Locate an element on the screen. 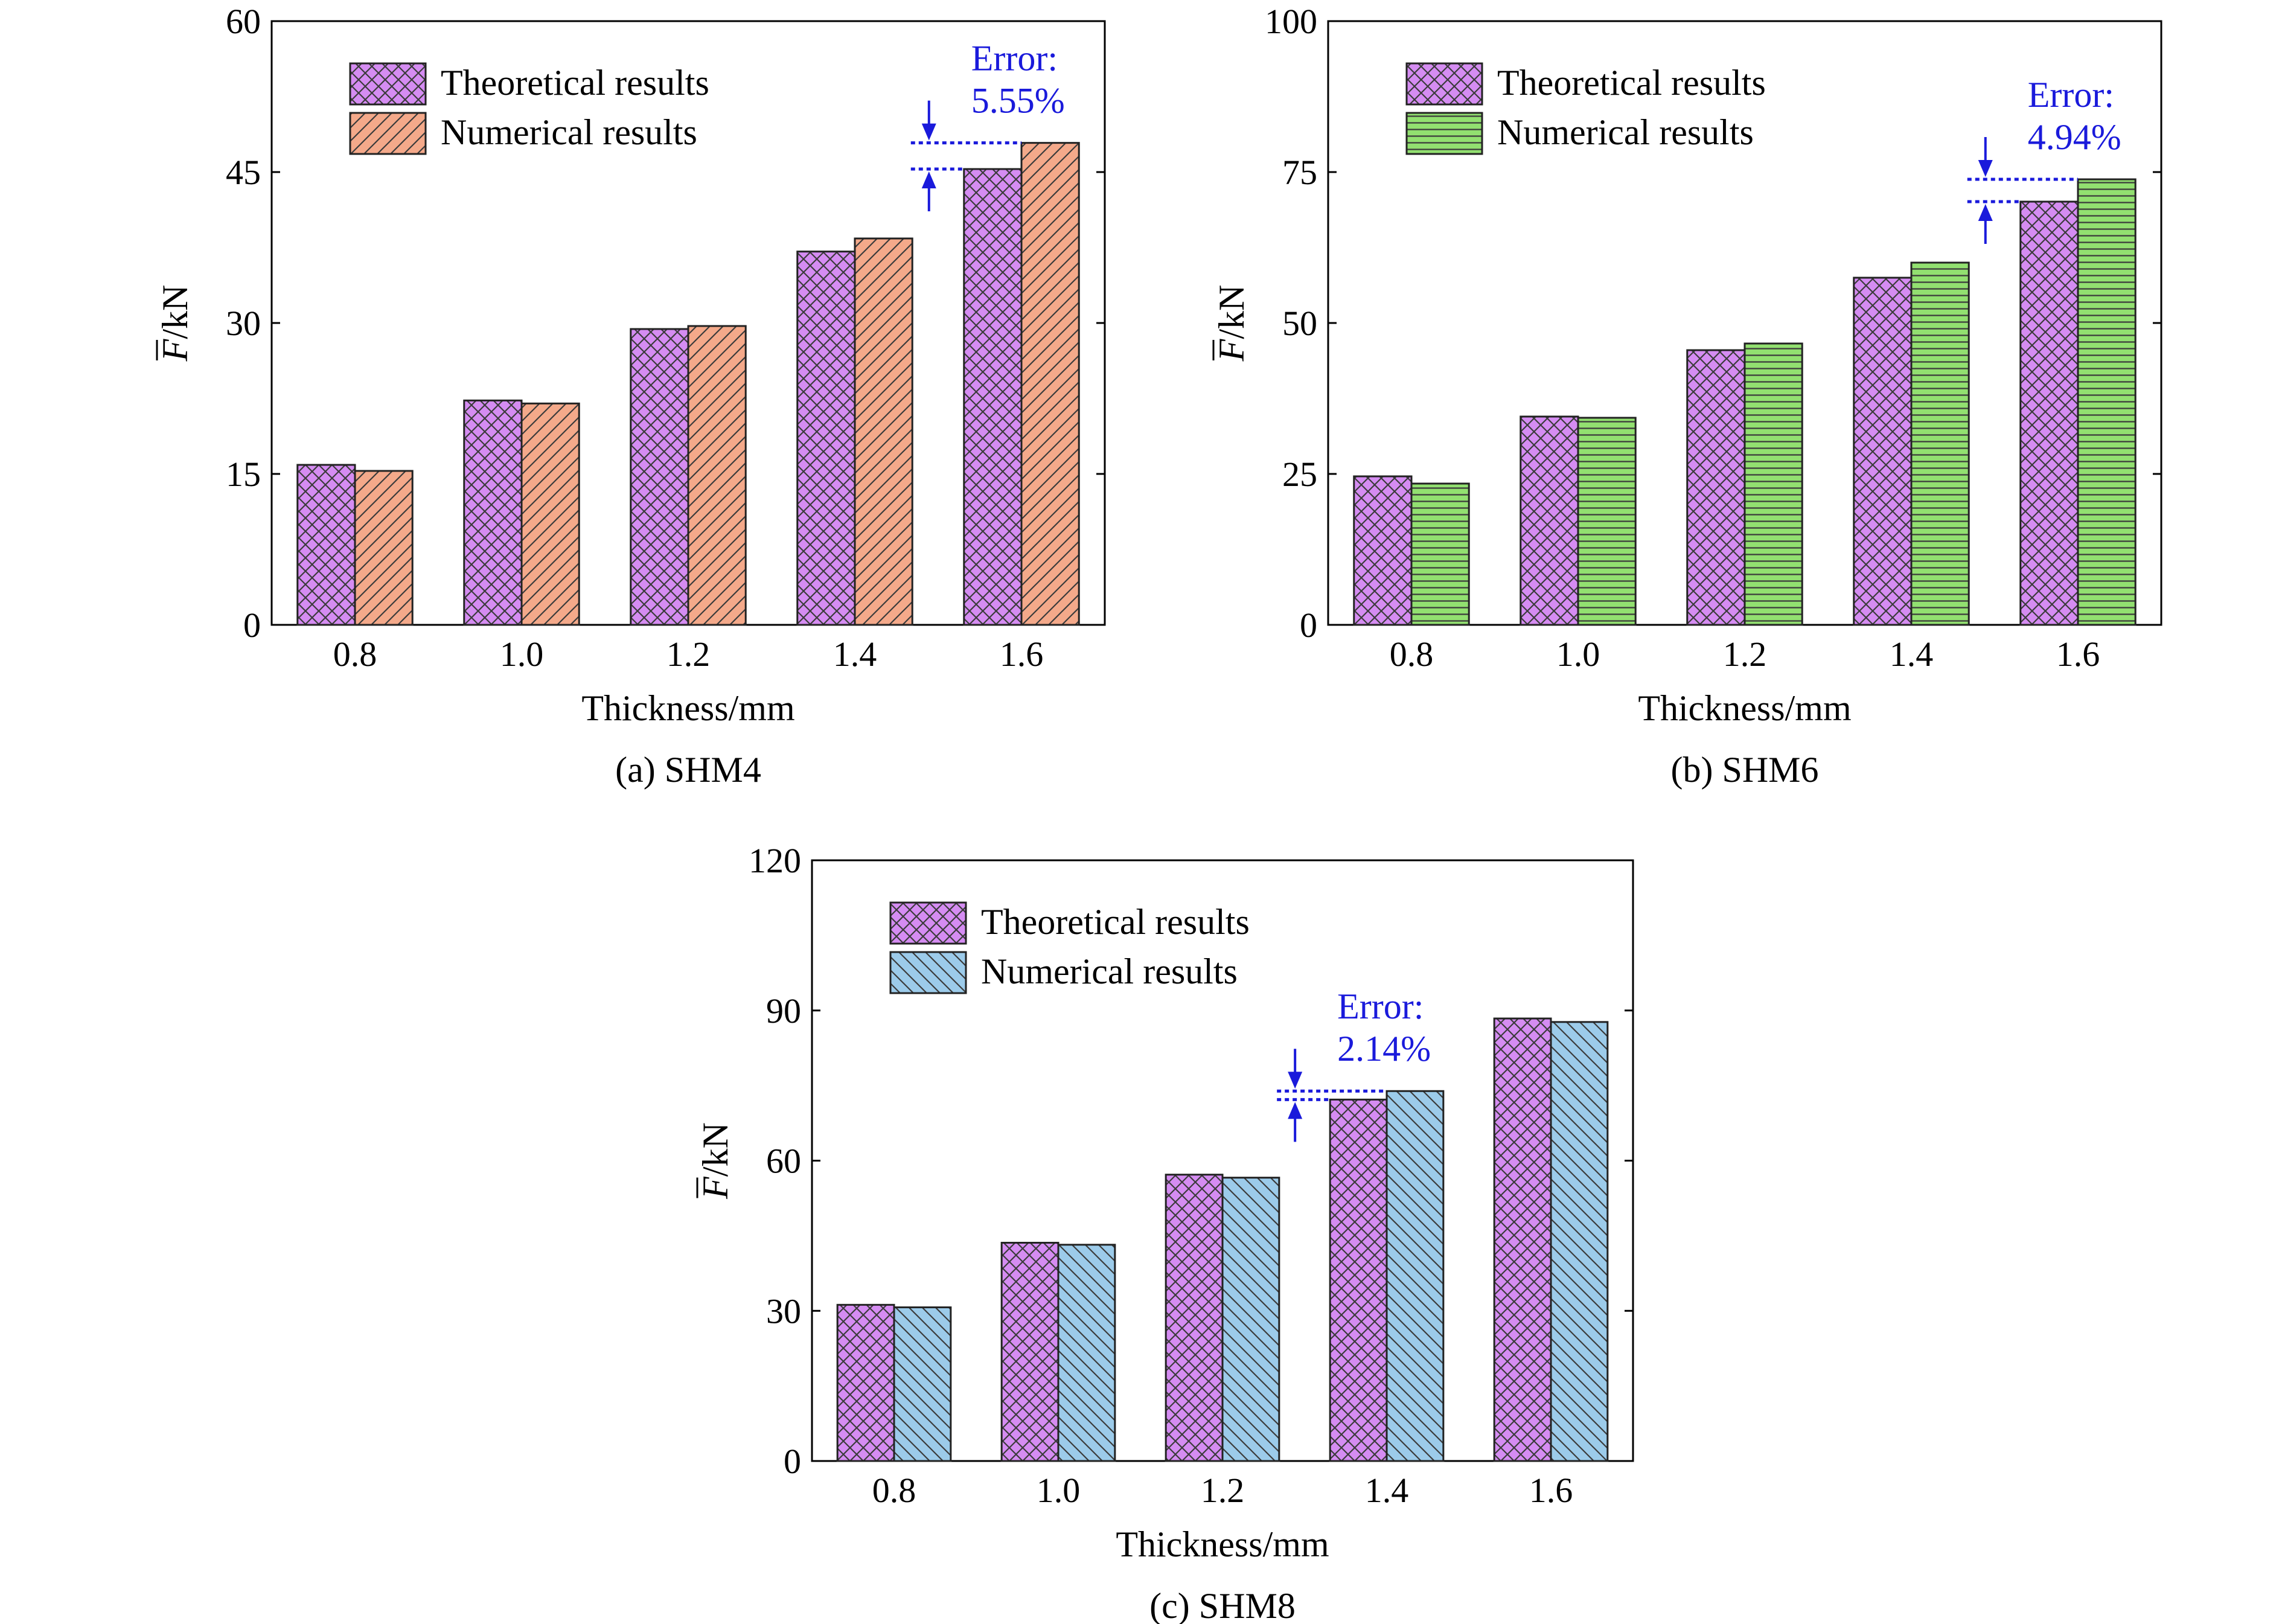 This screenshot has height=1624, width=2282. error-value: 4.94% is located at coordinates (2074, 137).